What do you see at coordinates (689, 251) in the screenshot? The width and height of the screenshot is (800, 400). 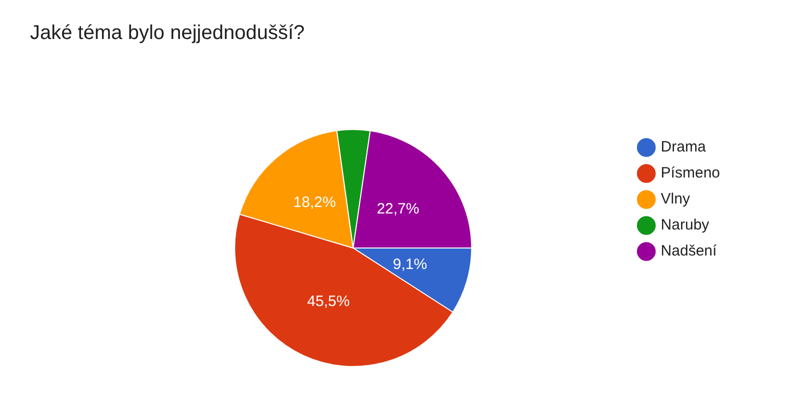 I see `legend-label: Nadšení` at bounding box center [689, 251].